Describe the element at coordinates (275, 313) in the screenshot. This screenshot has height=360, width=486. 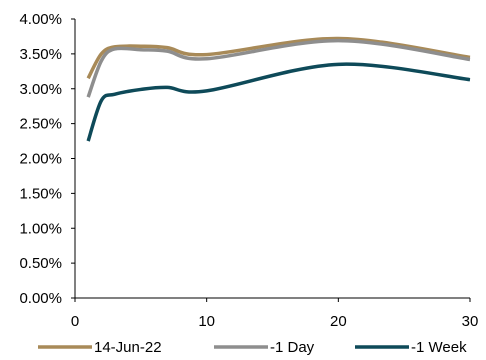
I see `x-axis: 0 10 20 30` at that location.